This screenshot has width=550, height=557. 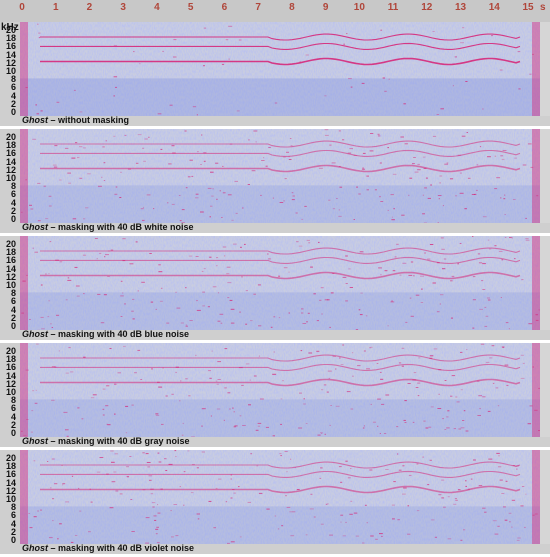 What do you see at coordinates (119, 441) in the screenshot?
I see `caption-text: – masking with 40 dB gray noise` at bounding box center [119, 441].